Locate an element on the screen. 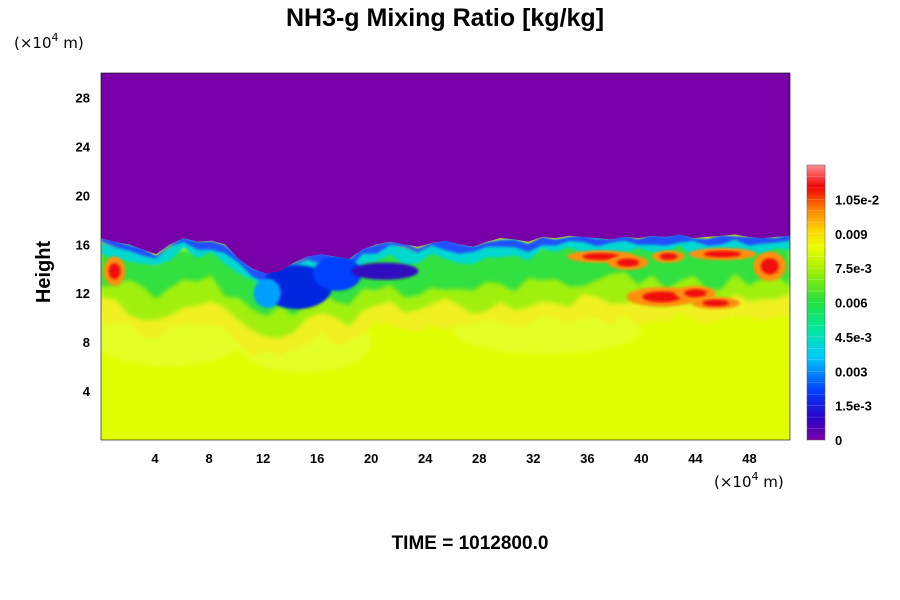 This screenshot has width=900, height=600. colorbar-label: 0.009 is located at coordinates (851, 234).